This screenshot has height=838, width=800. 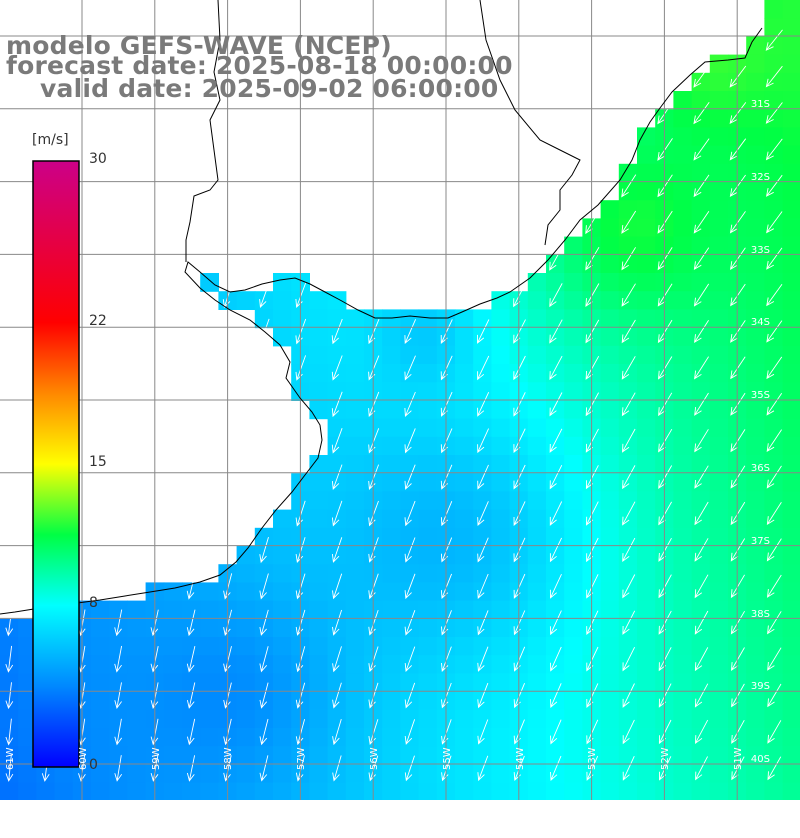 What do you see at coordinates (83, 758) in the screenshot?
I see `longitude-label: 60W` at bounding box center [83, 758].